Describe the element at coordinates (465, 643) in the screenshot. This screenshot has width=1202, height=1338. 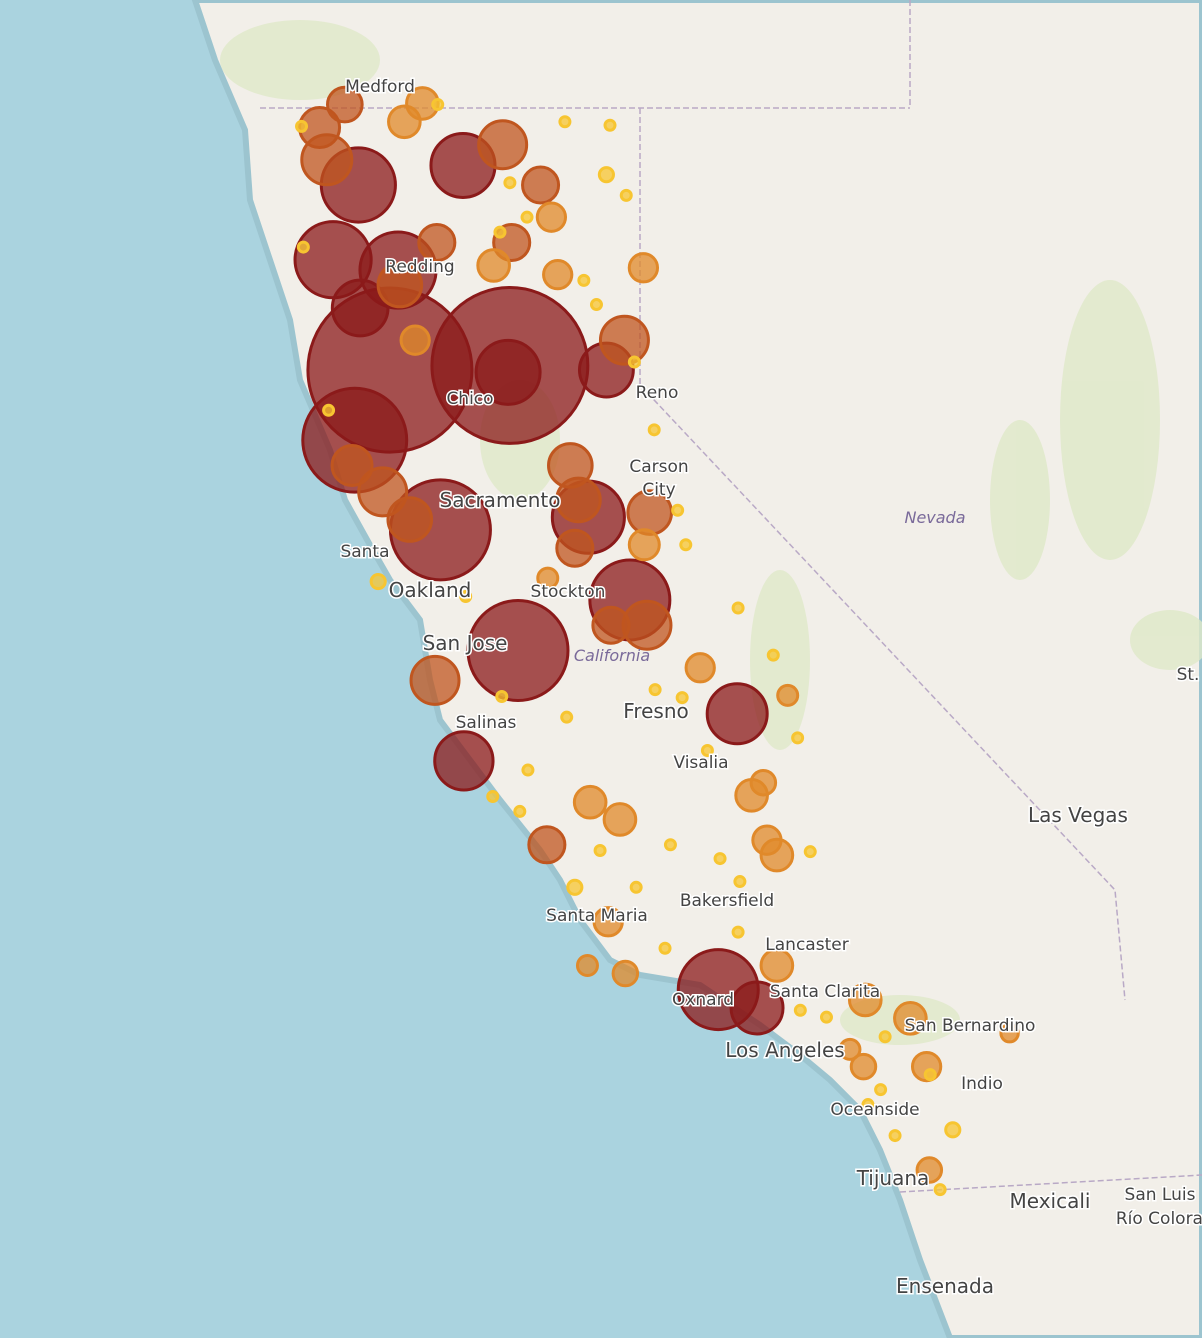
I see `place-label: San Jose` at that location.